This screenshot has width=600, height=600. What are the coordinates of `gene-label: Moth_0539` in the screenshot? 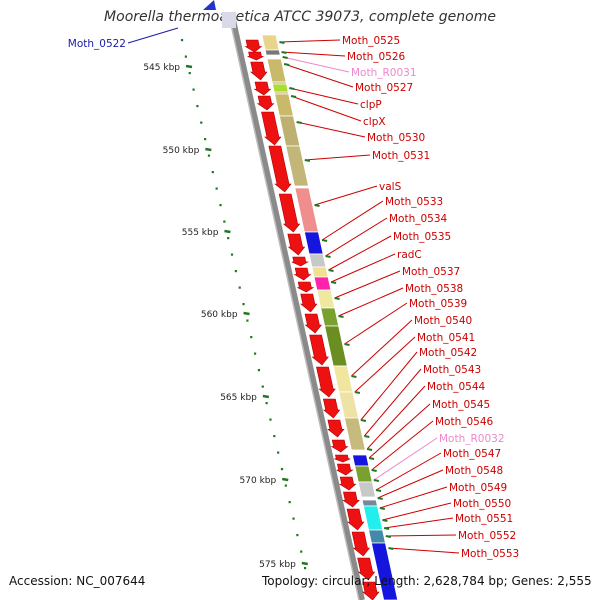 It's located at (438, 304).